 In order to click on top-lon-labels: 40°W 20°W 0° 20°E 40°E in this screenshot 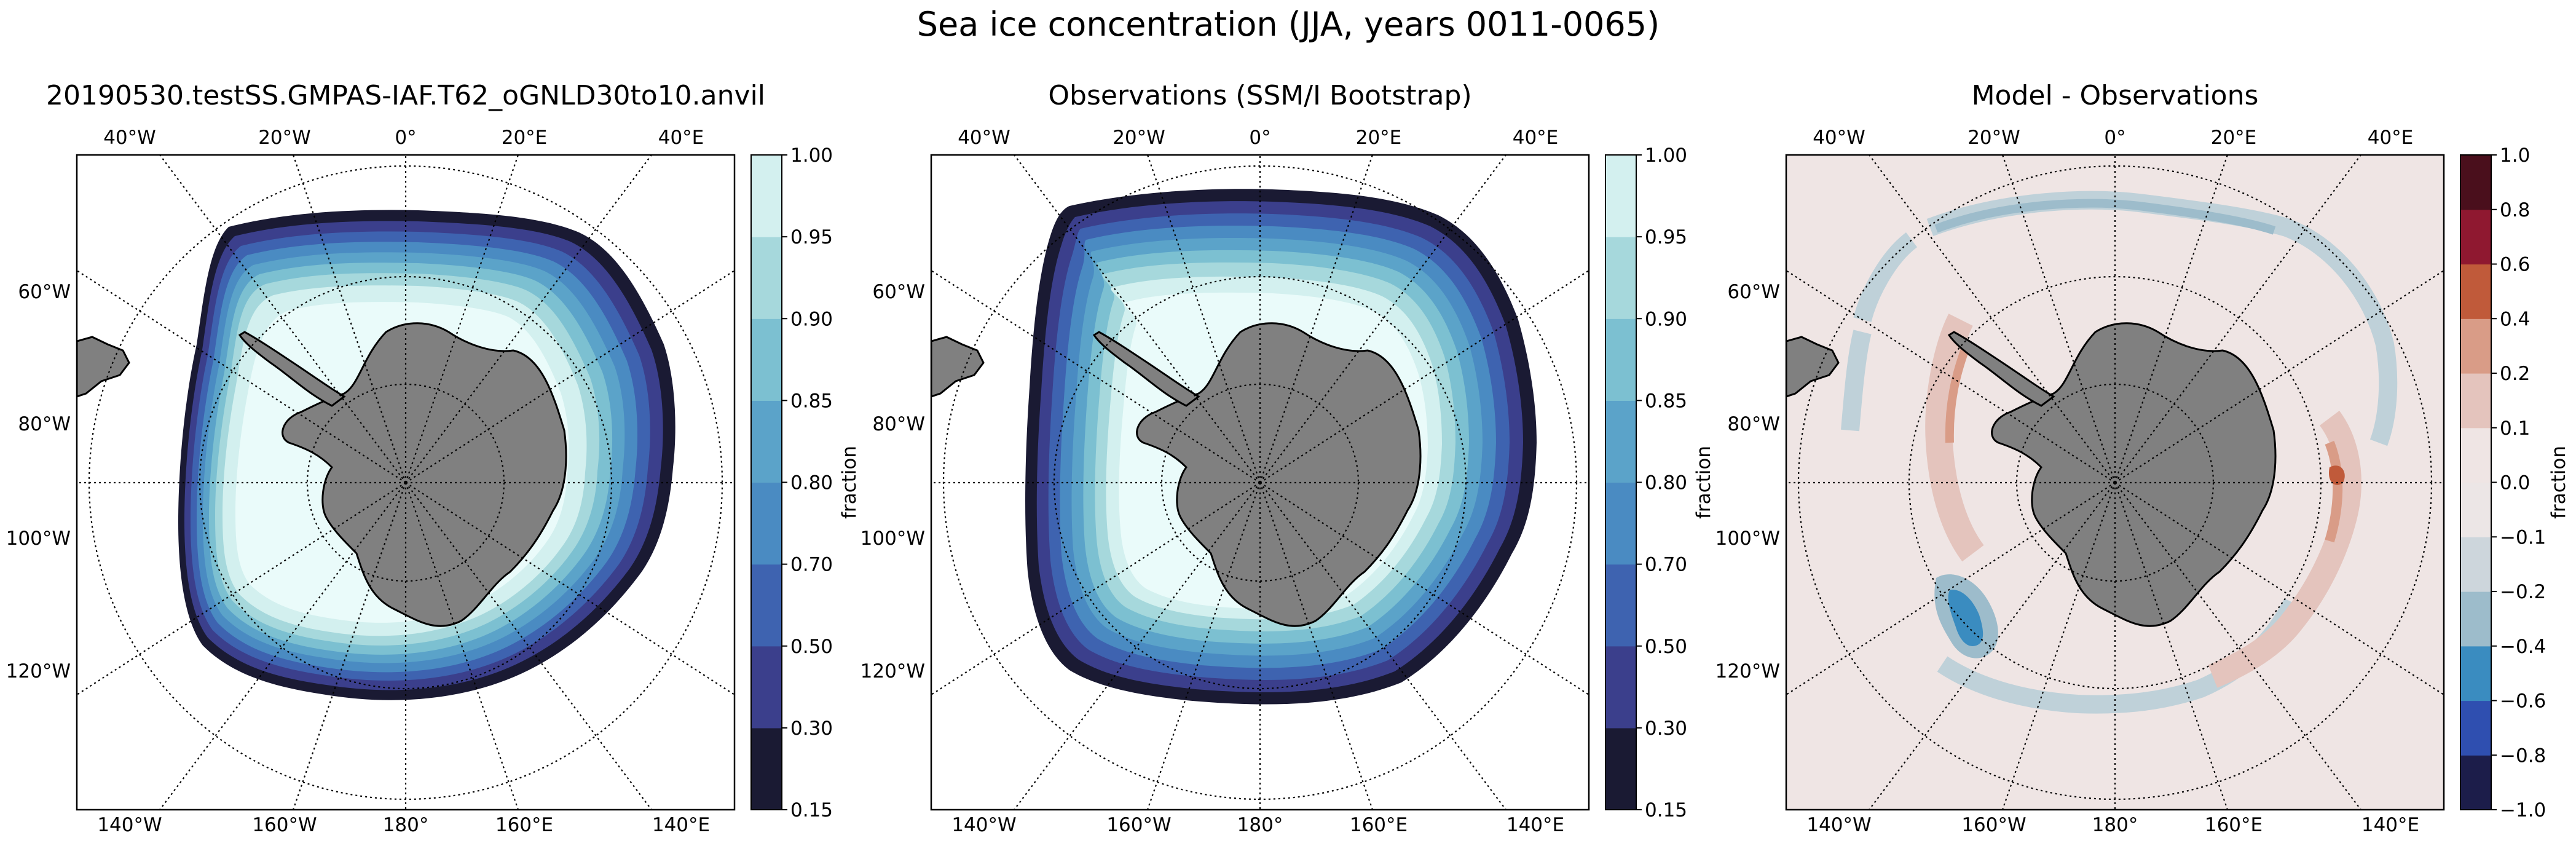, I will do `click(2113, 138)`.